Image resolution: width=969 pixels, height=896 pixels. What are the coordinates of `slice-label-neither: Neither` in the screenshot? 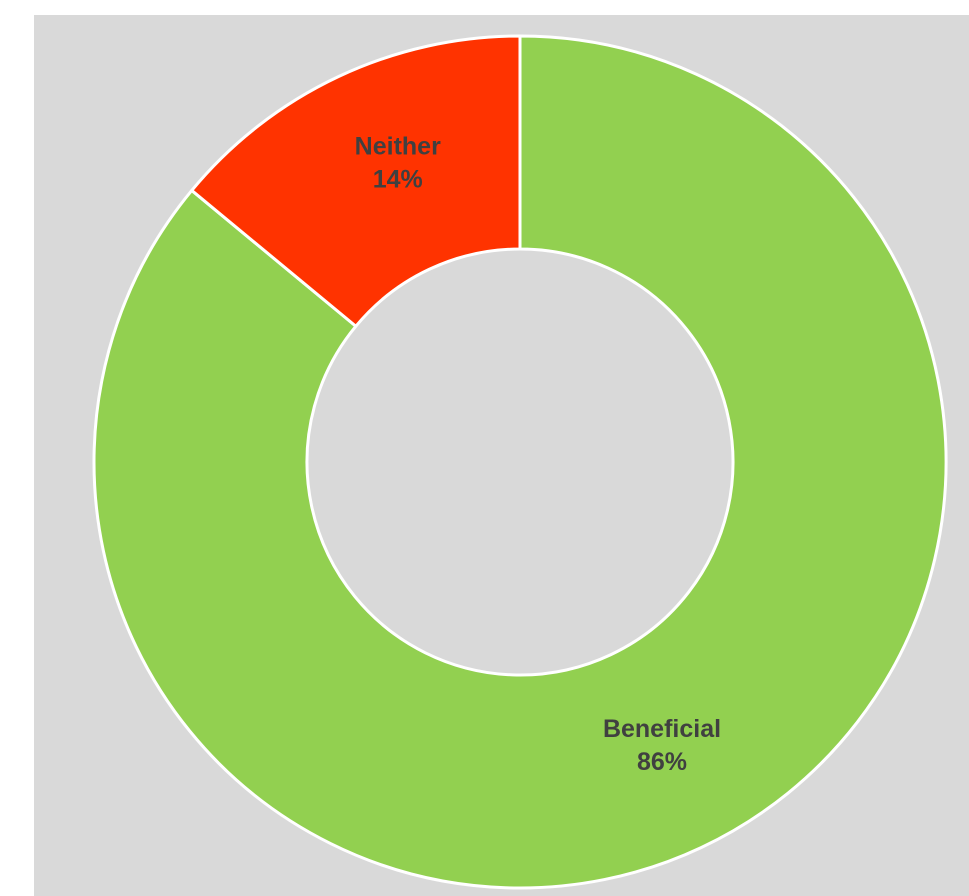 It's located at (398, 146).